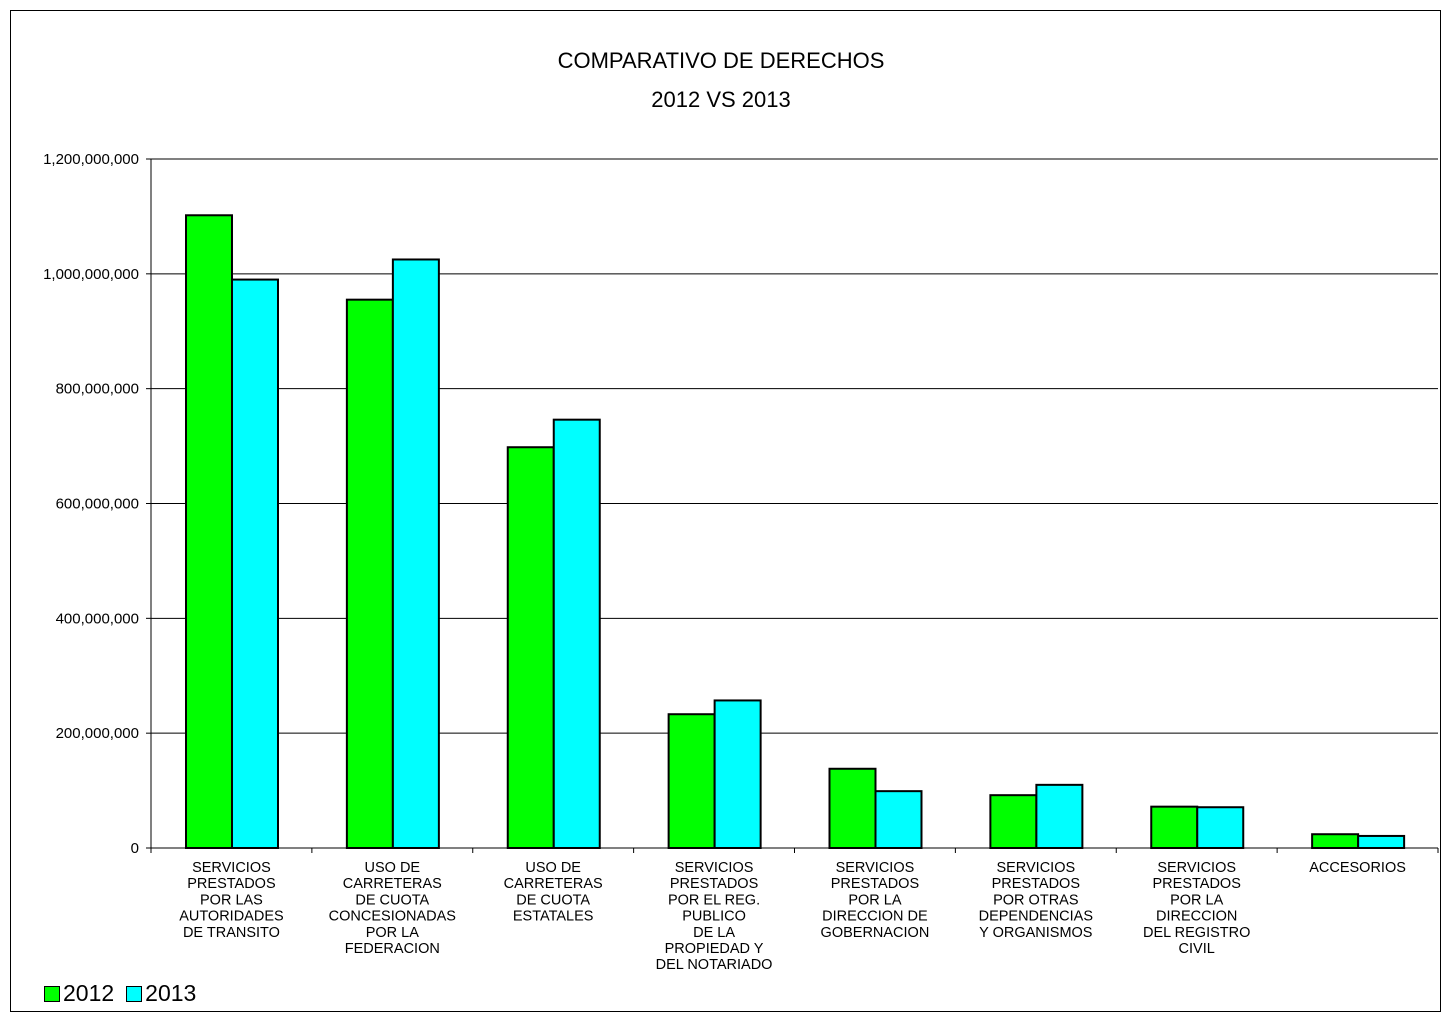  Describe the element at coordinates (91, 274) in the screenshot. I see `y-tick-label: 1,000,000,000` at that location.